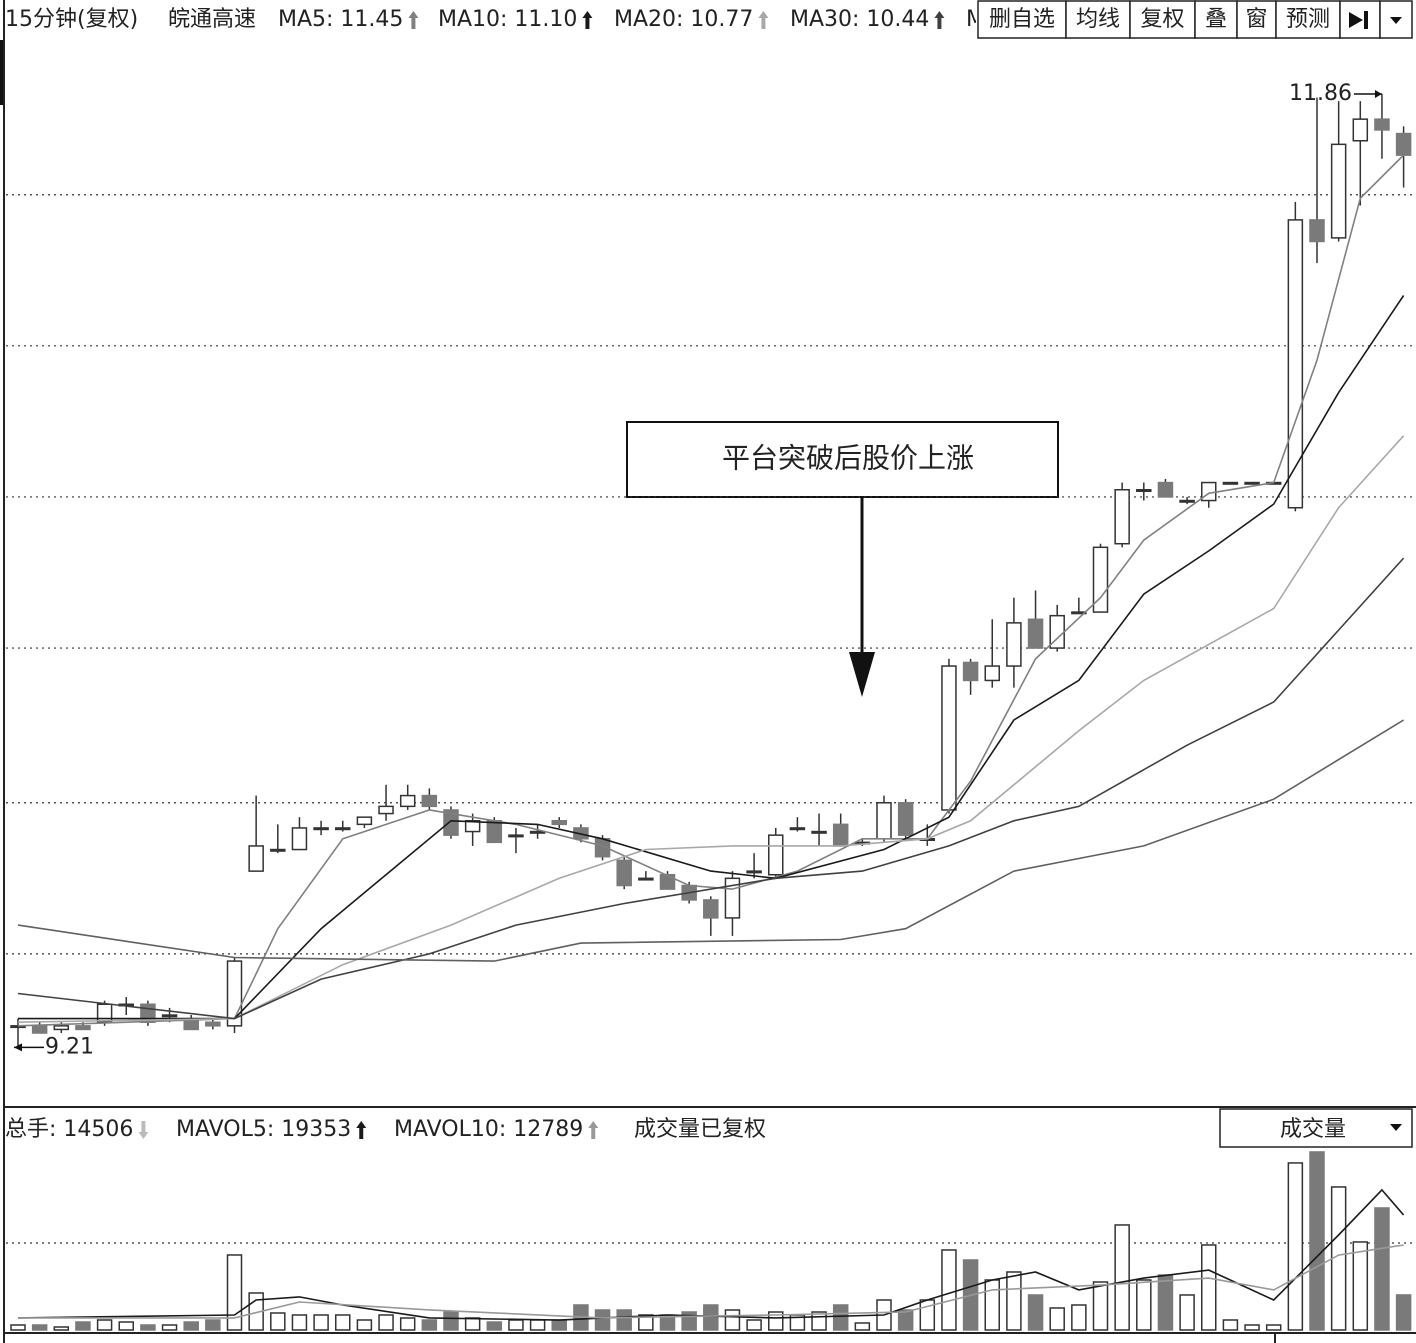 Image resolution: width=1416 pixels, height=1343 pixels. I want to click on header: 15分钟(复权) 皖通高速 MA5: 11.45 MA10: 11.10 MA20, so click(490, 19).